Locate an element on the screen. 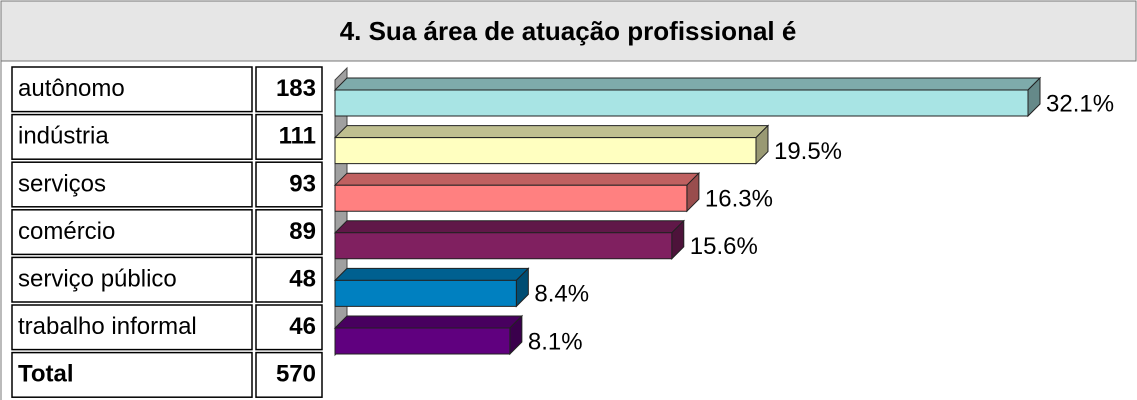 This screenshot has width=1137, height=400. value-label: 8.1% is located at coordinates (555, 341).